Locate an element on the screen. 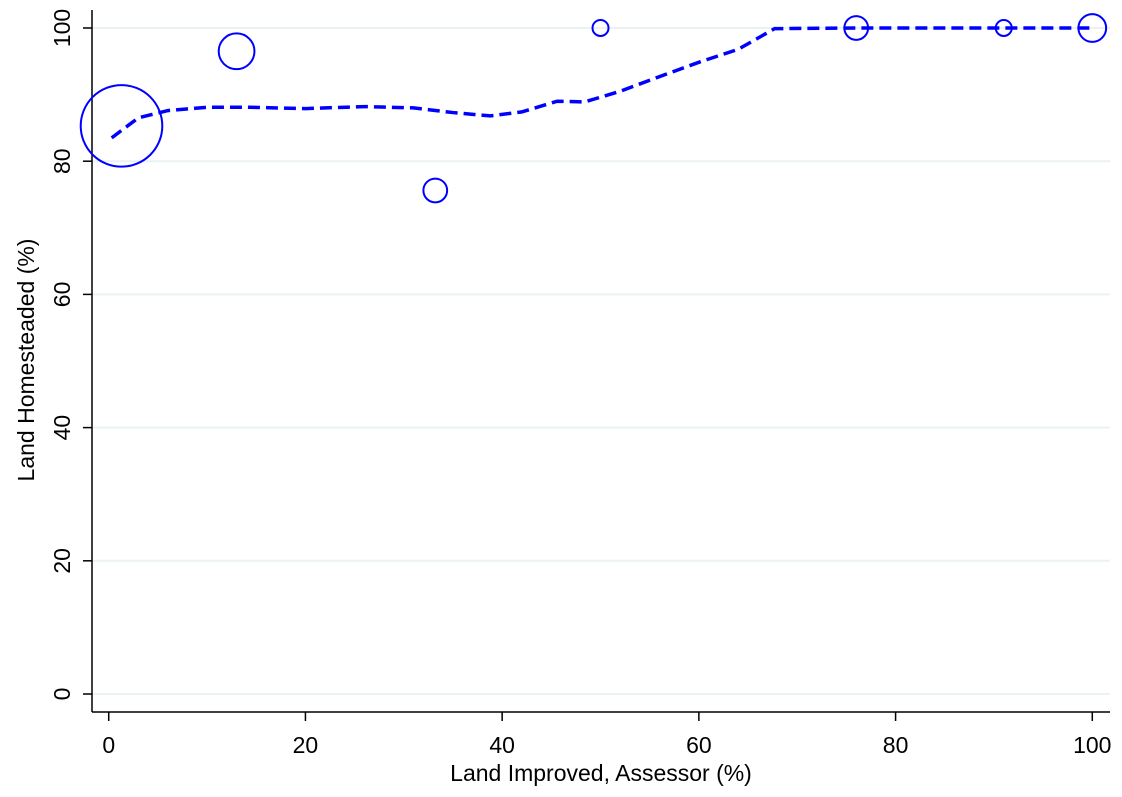 The width and height of the screenshot is (1122, 797). y-tick-label: 60 is located at coordinates (62, 295).